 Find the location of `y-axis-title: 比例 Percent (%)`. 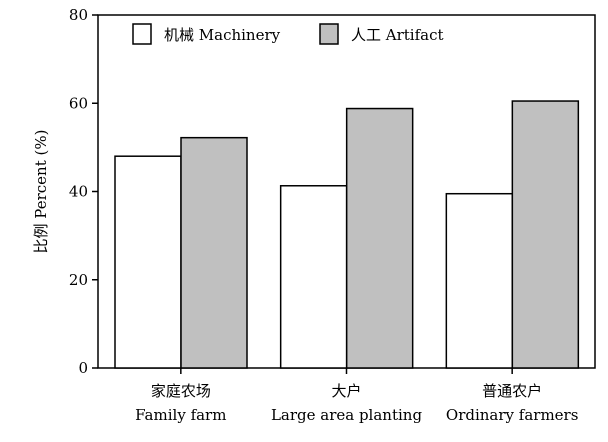

y-axis-title: 比例 Percent (%) is located at coordinates (41, 192).